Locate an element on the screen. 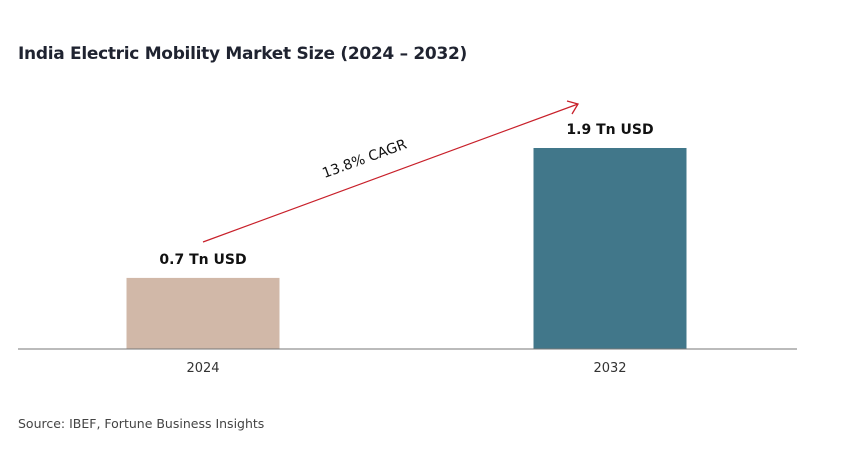 The height and width of the screenshot is (462, 842). x-tick-label-2024: 2024 is located at coordinates (202, 368).